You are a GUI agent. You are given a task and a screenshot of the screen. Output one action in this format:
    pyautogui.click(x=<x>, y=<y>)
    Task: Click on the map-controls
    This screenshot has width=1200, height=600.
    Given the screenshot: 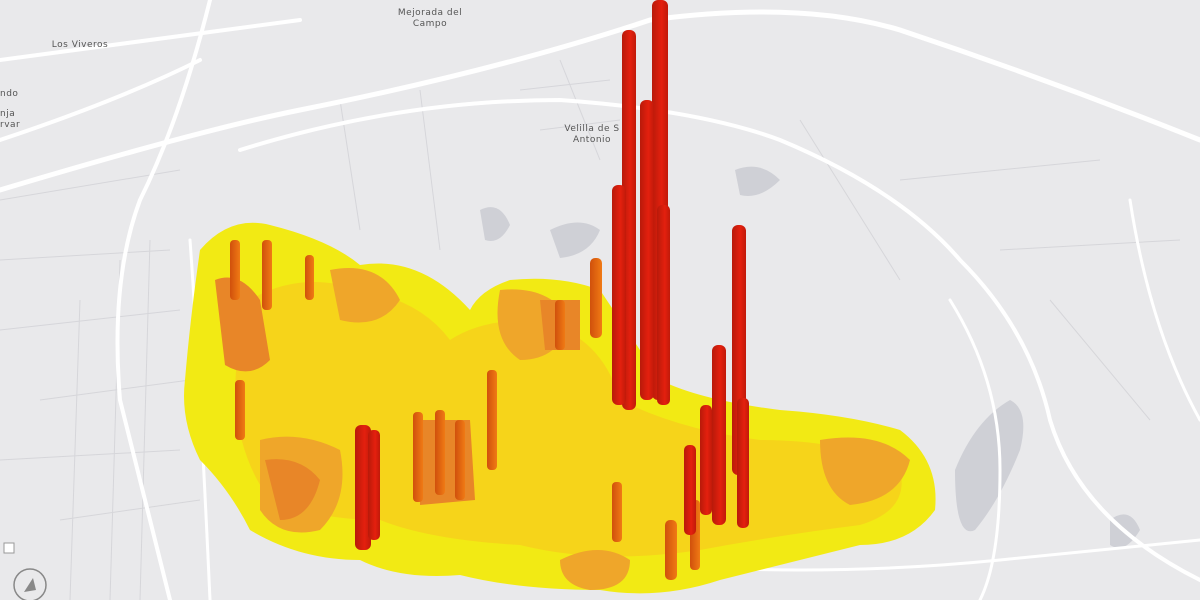 What is the action you would take?
    pyautogui.click(x=25, y=571)
    